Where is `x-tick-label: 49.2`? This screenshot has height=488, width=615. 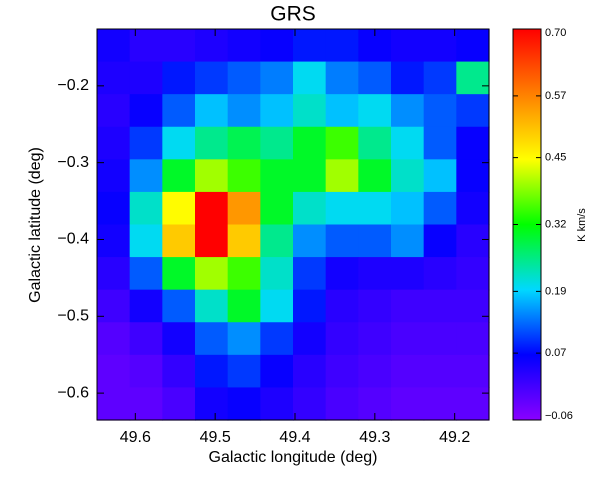
x-tick-label: 49.2 is located at coordinates (454, 437).